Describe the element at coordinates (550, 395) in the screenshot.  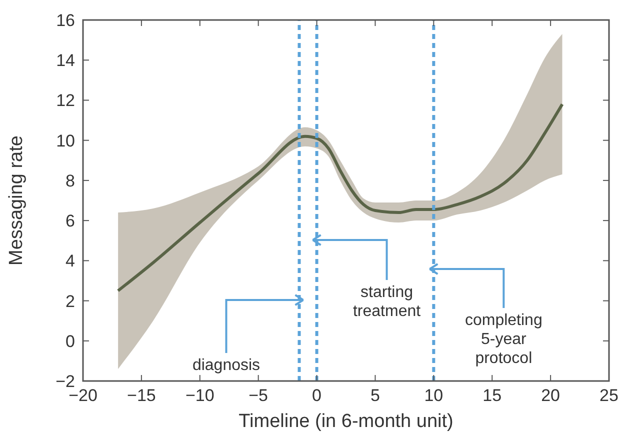
I see `x-tick-label: 20` at that location.